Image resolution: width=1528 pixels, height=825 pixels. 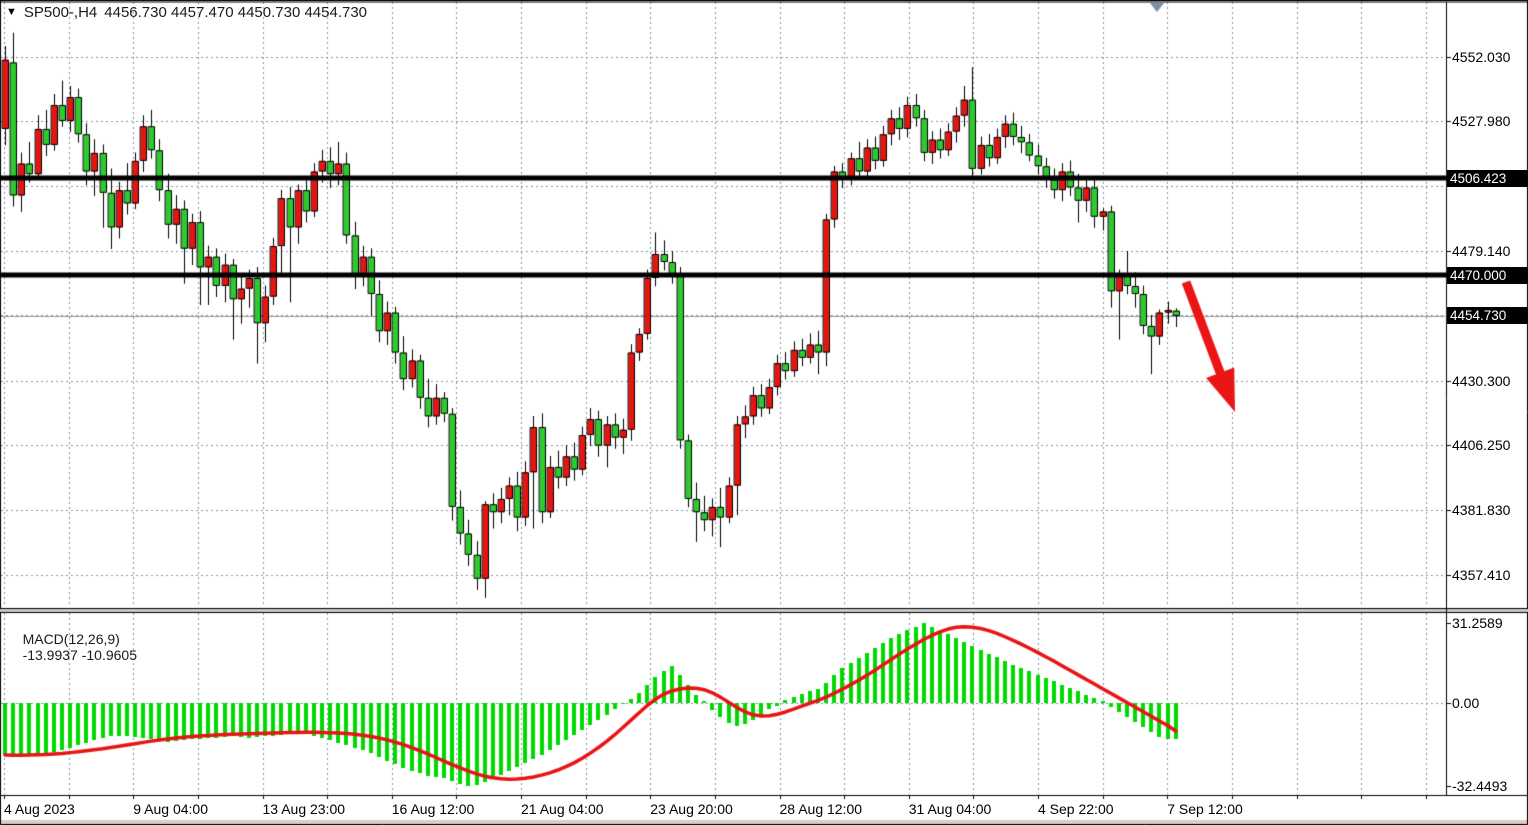 What do you see at coordinates (71, 639) in the screenshot?
I see `macd-name: MACD(12,26,9)` at bounding box center [71, 639].